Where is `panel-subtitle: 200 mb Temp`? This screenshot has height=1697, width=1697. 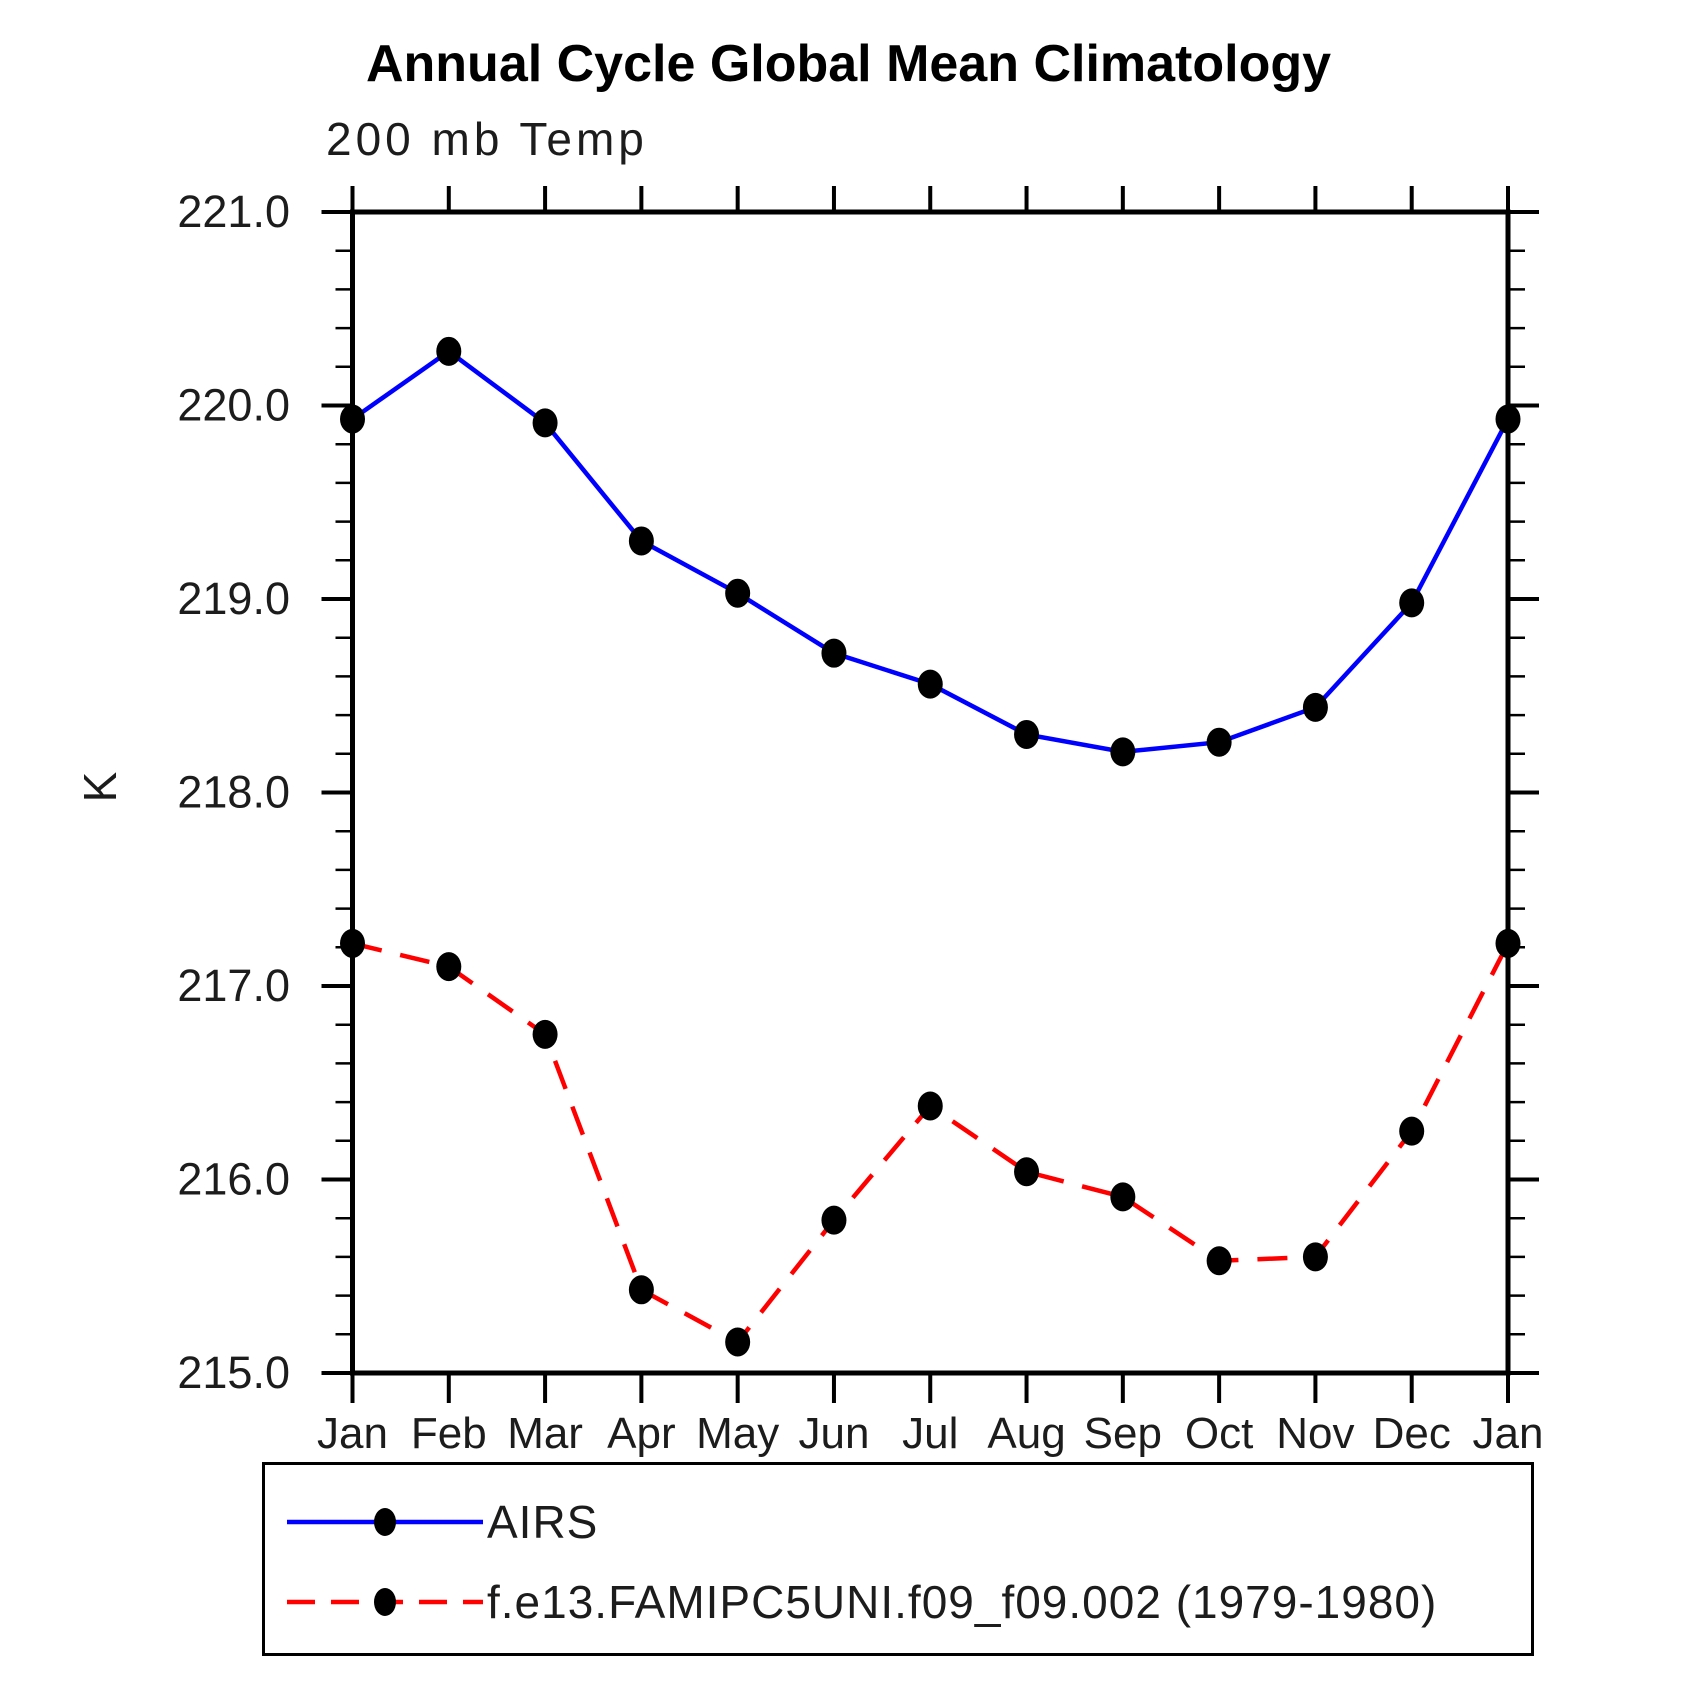 panel-subtitle: 200 mb Temp is located at coordinates (487, 139).